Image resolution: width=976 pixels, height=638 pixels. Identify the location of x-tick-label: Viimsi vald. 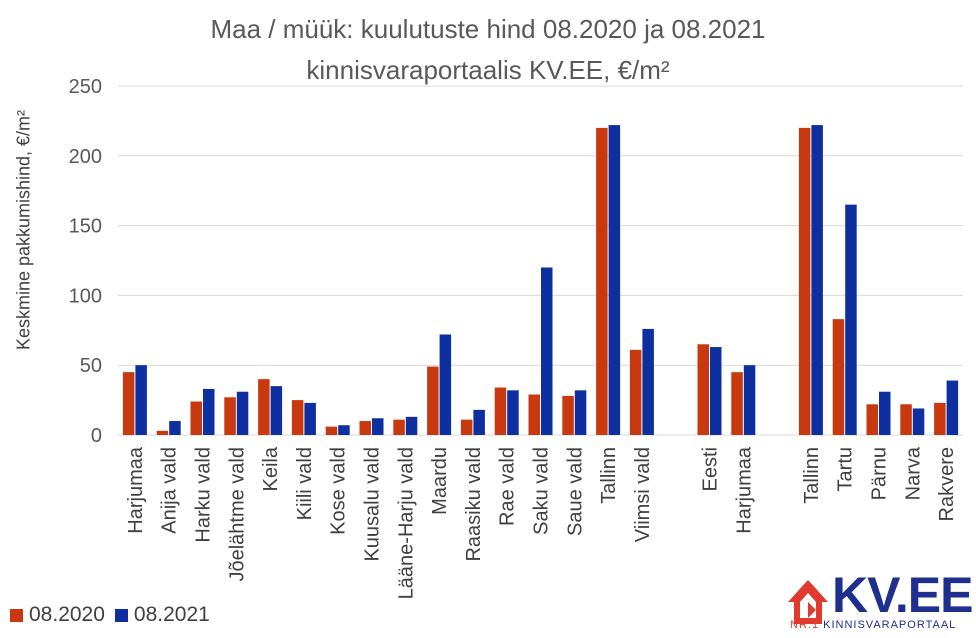
(643, 494).